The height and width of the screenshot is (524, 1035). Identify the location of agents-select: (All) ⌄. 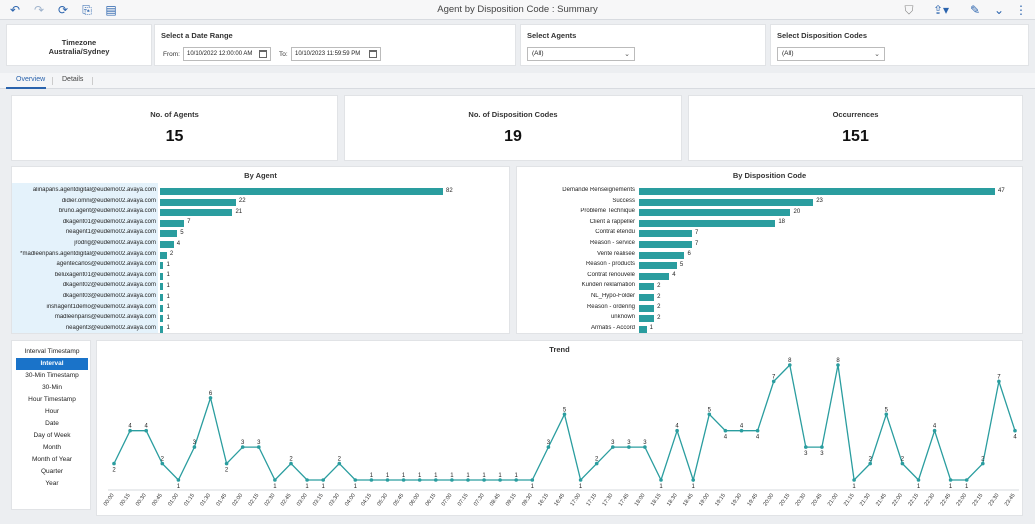
(581, 54).